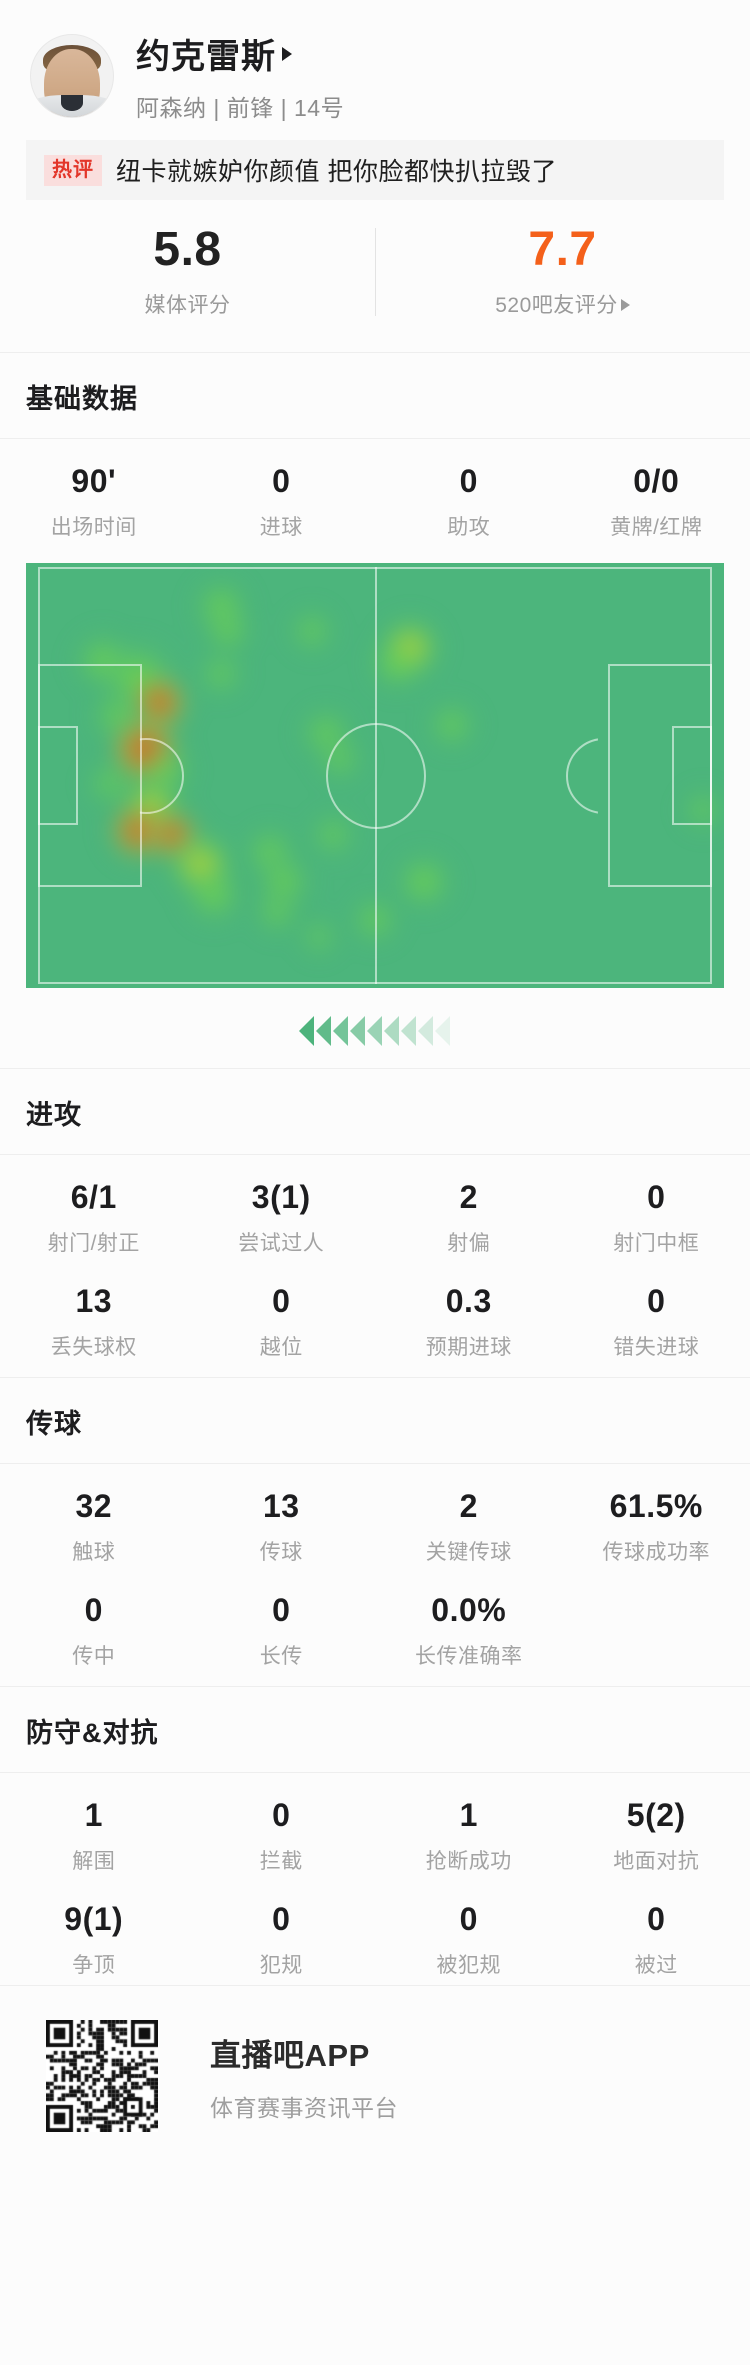  What do you see at coordinates (94, 481) in the screenshot?
I see `stat-value: 90'` at bounding box center [94, 481].